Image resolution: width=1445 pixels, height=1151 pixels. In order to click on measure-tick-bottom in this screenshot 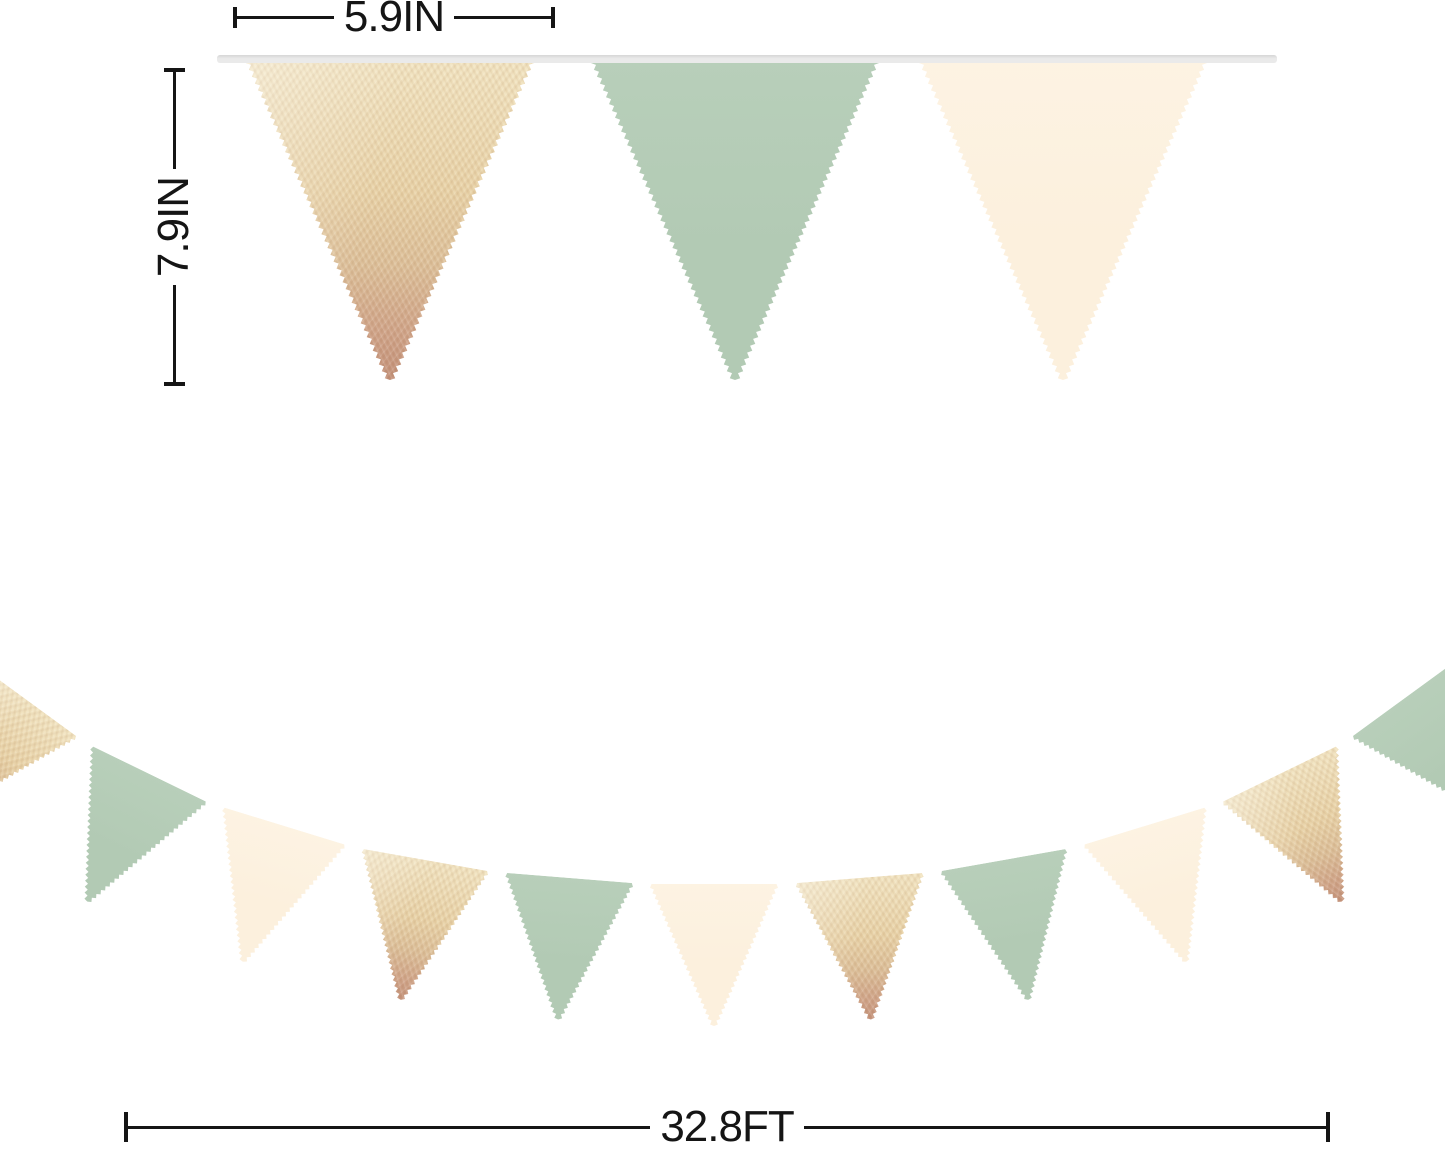, I will do `click(174, 384)`.